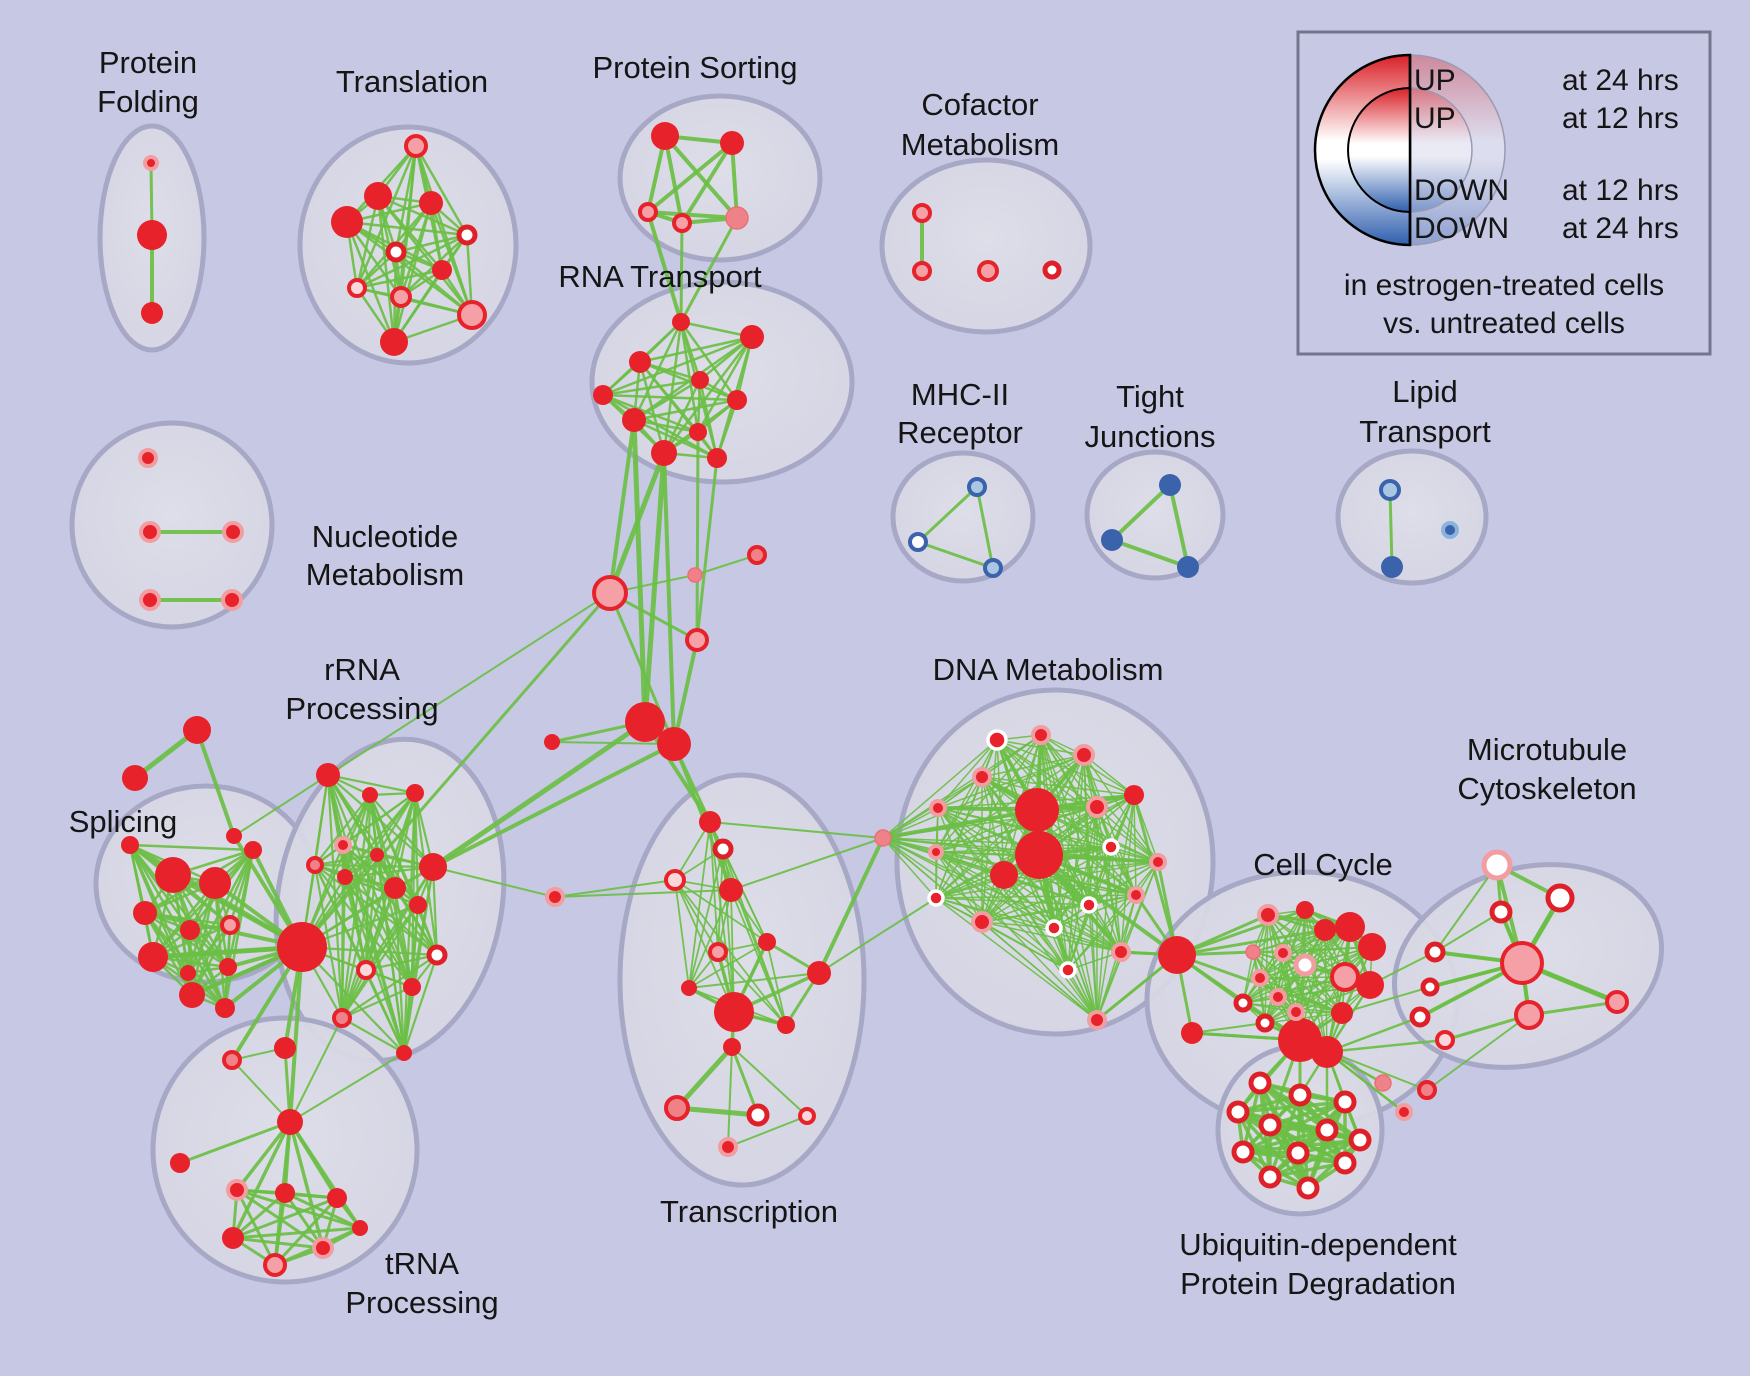 This screenshot has width=1750, height=1376. I want to click on cluster-label-cofactor-metabolism: Cofactor, so click(979, 104).